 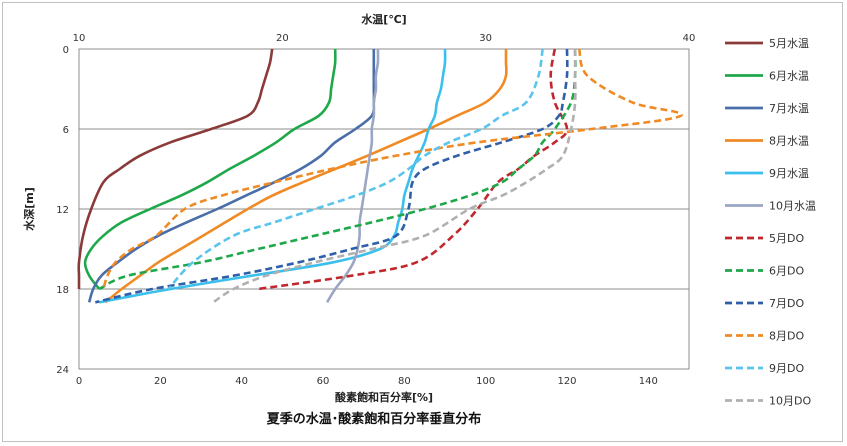 What do you see at coordinates (241, 381) in the screenshot?
I see `bottom-tick-label: 40` at bounding box center [241, 381].